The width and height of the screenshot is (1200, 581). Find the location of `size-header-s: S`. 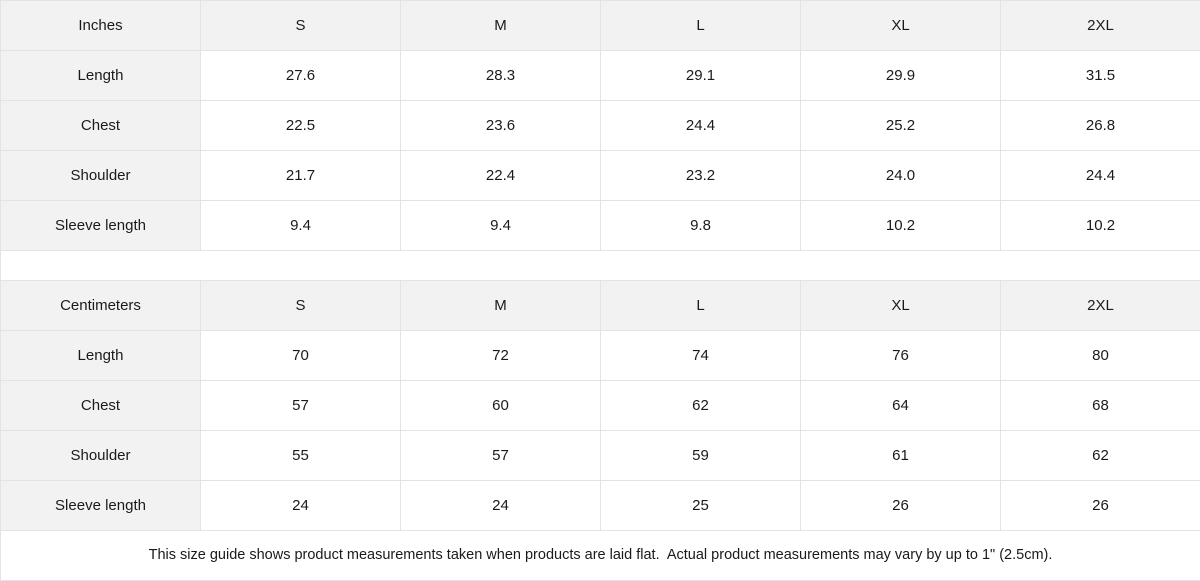

size-header-s: S is located at coordinates (301, 26).